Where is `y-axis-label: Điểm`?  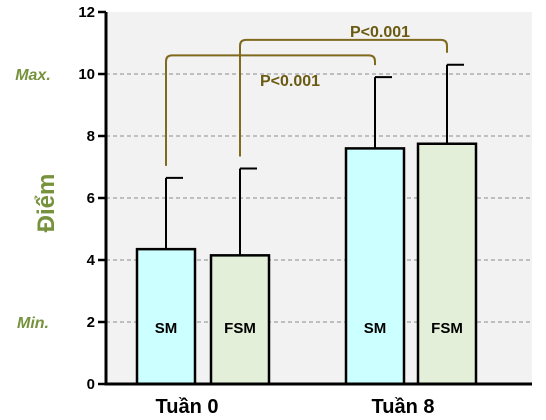 y-axis-label: Điểm is located at coordinates (46, 203).